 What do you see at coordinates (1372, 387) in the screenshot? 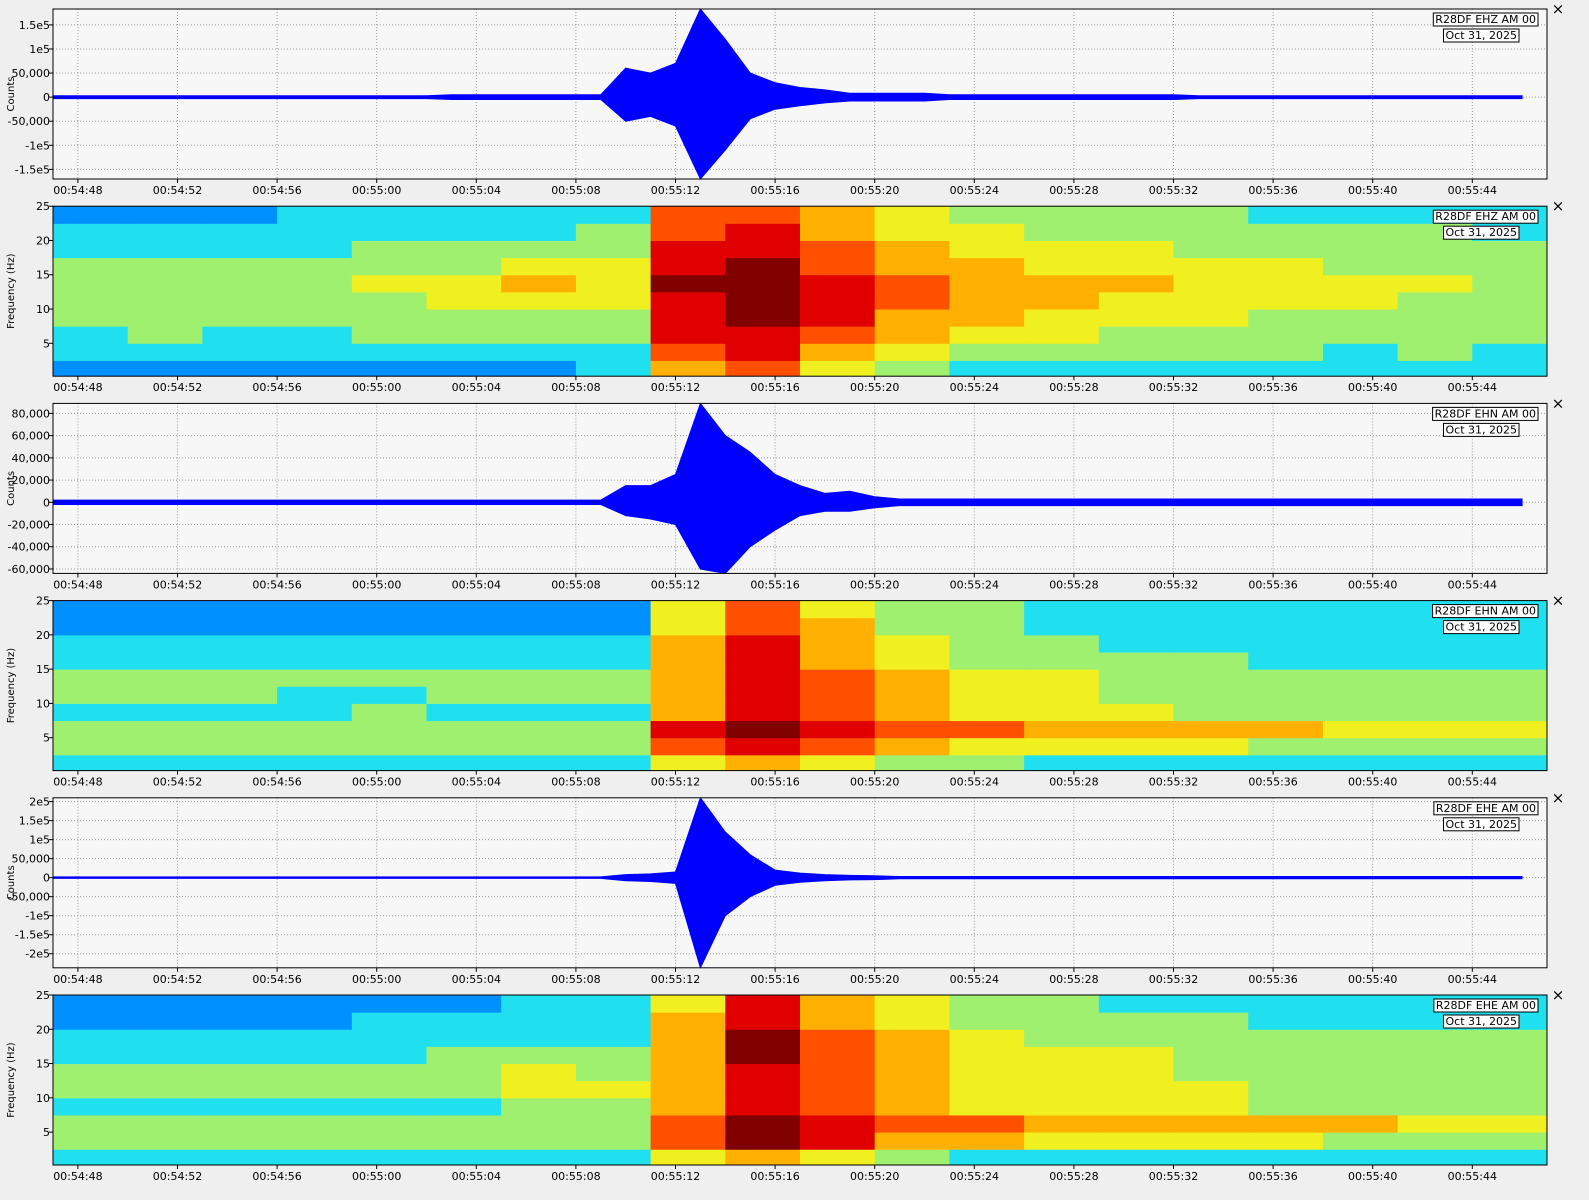
I see `x-tick-label: 00:55:40` at bounding box center [1372, 387].